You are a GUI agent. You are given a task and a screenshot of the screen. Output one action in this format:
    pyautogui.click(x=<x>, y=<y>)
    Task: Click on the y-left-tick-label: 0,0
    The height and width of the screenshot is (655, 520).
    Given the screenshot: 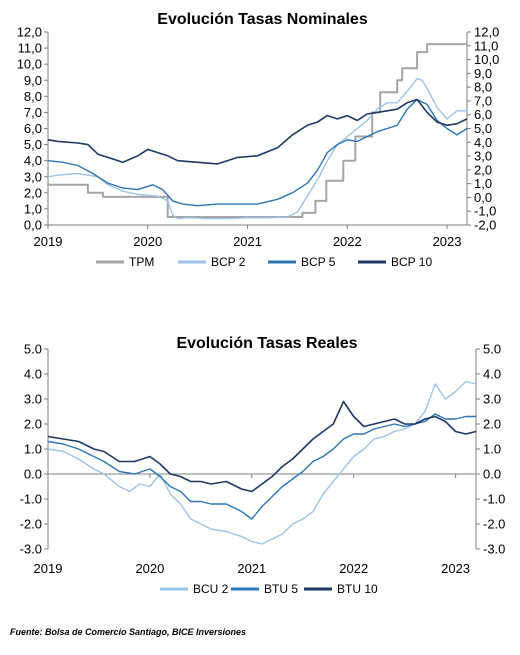 What is the action you would take?
    pyautogui.click(x=33, y=225)
    